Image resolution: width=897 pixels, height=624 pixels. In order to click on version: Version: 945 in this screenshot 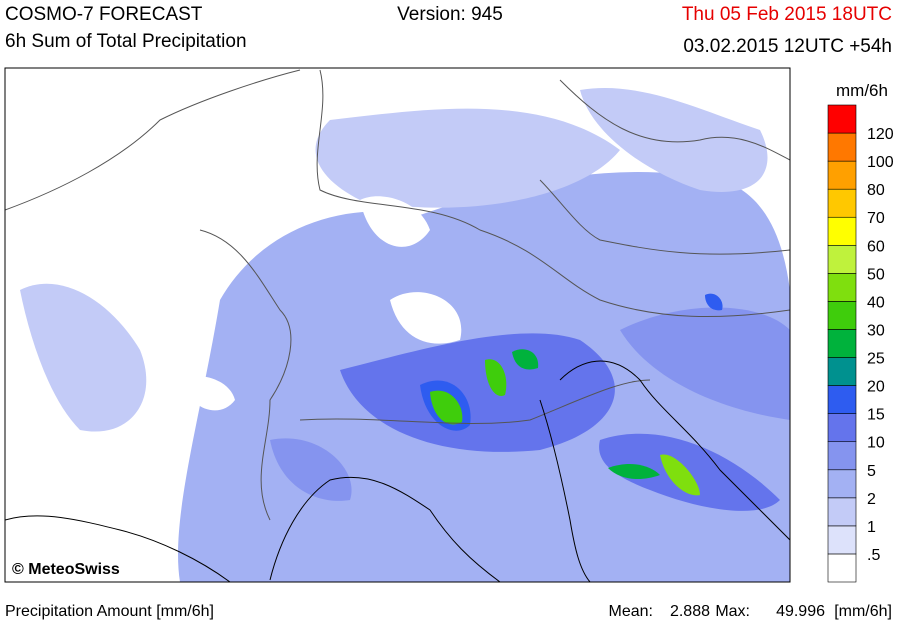, I will do `click(450, 14)`.